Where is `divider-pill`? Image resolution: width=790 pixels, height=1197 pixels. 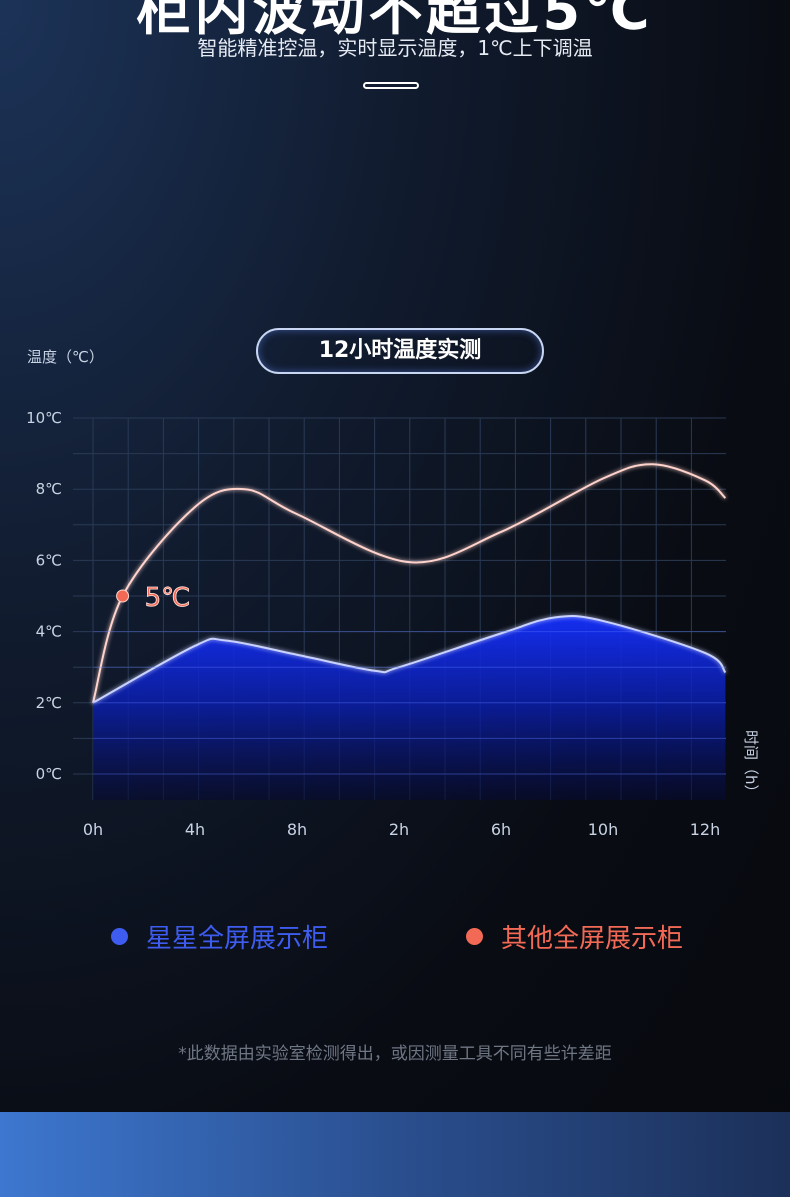
divider-pill is located at coordinates (391, 85).